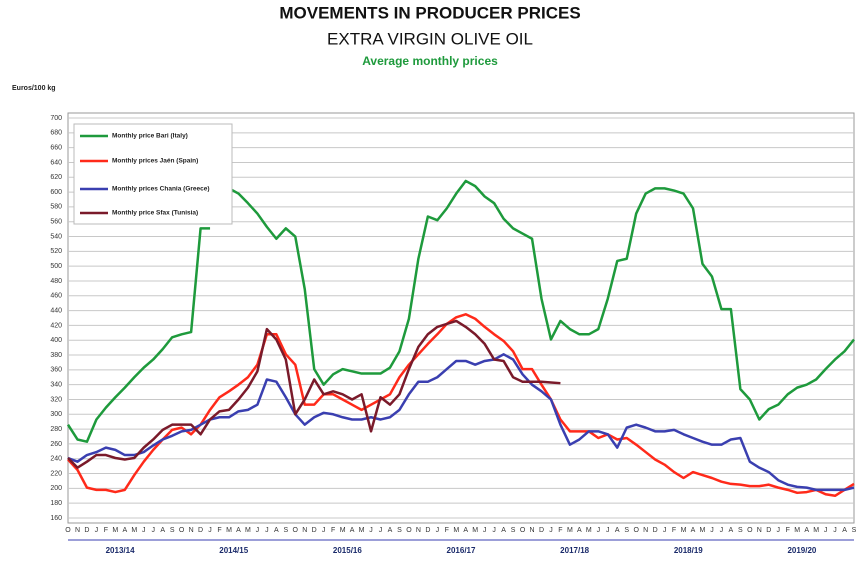  Describe the element at coordinates (56, 444) in the screenshot. I see `y-tick-label: 260` at that location.